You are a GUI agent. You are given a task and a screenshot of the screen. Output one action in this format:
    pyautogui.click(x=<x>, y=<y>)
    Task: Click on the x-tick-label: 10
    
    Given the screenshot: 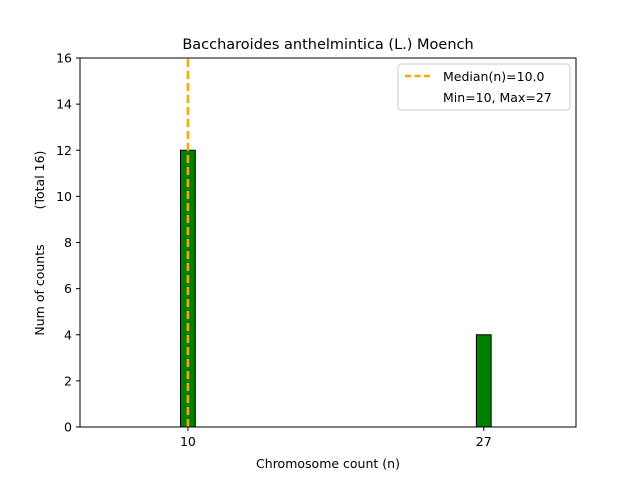 What is the action you would take?
    pyautogui.click(x=188, y=441)
    